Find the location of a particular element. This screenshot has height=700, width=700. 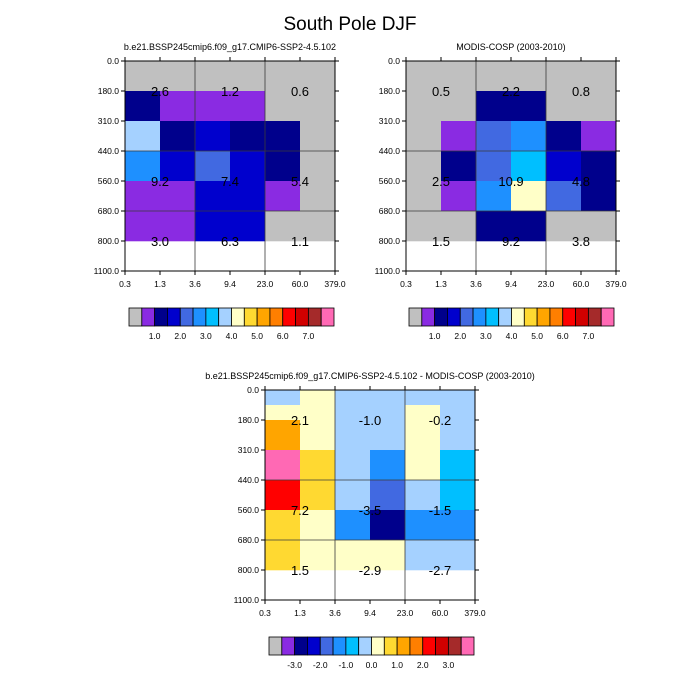

box-value-label: 7.4 is located at coordinates (230, 181).